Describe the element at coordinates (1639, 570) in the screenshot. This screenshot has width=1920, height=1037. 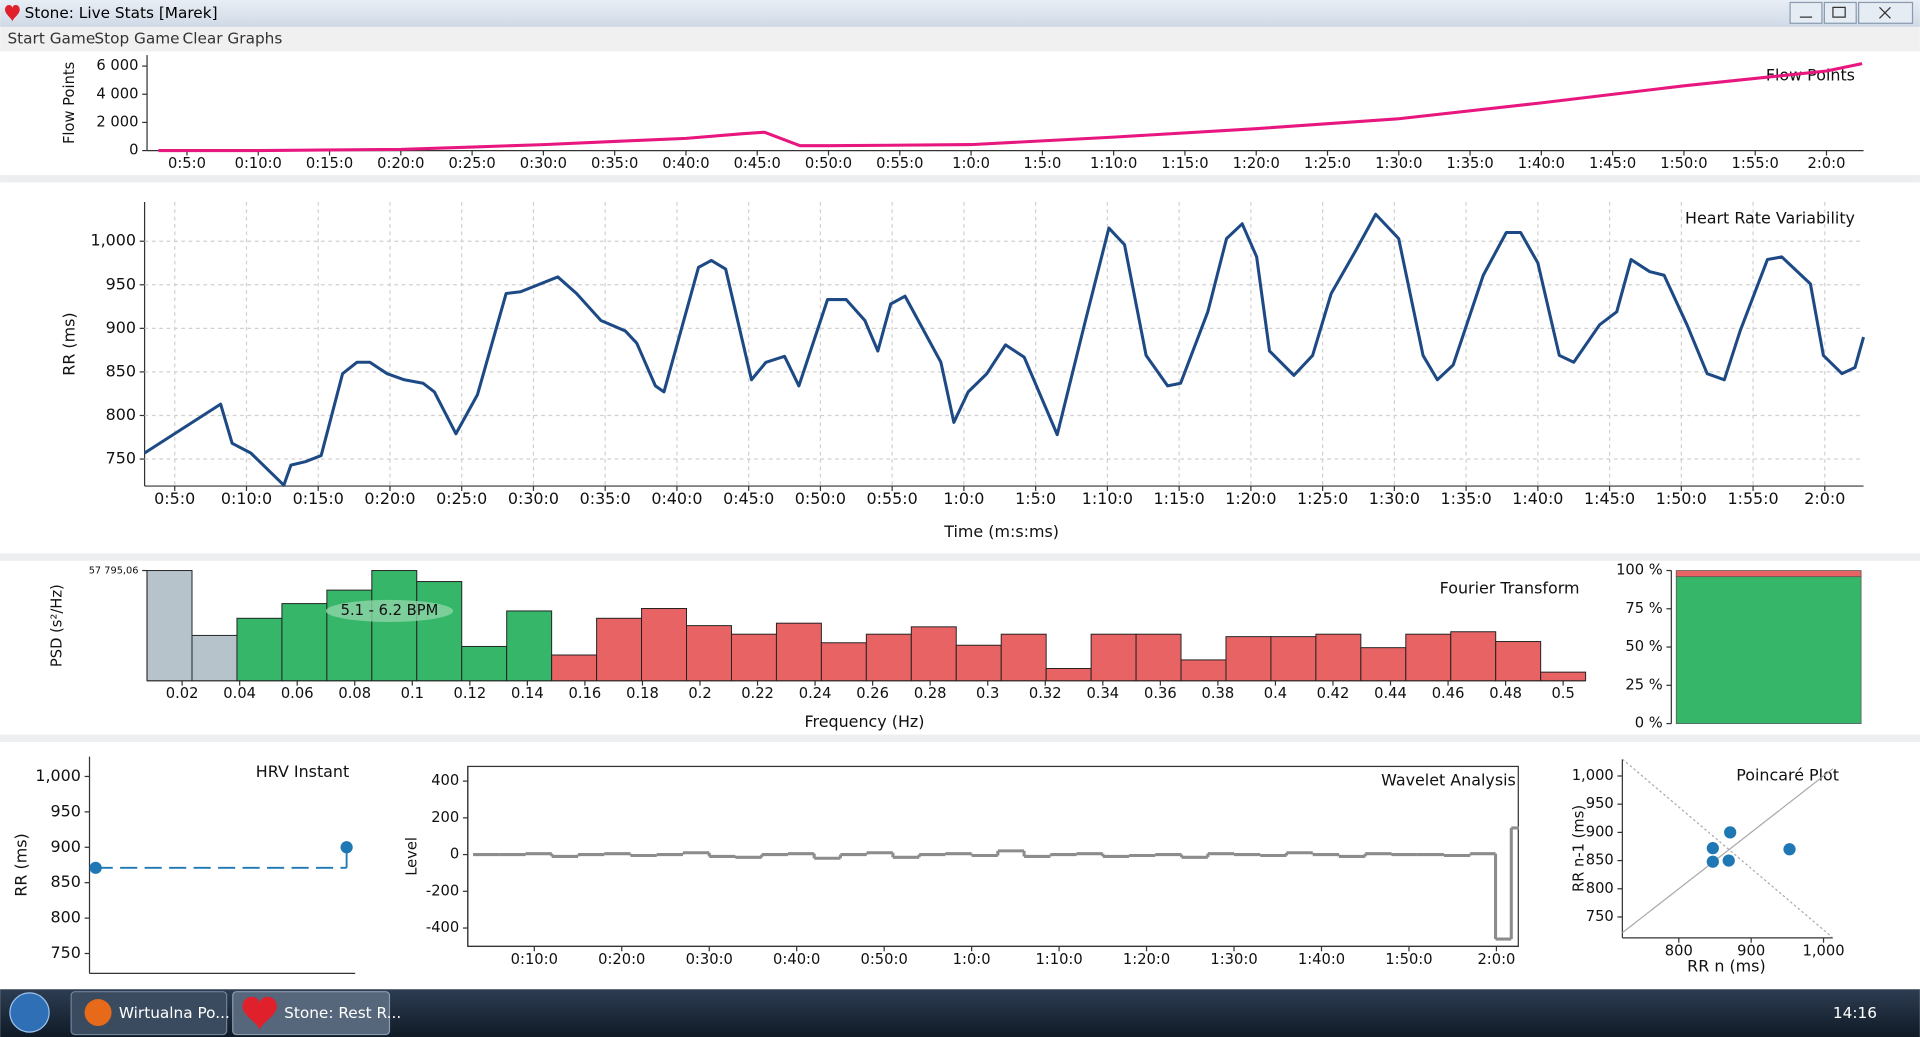
I see `y-tick-label: 100 %` at that location.